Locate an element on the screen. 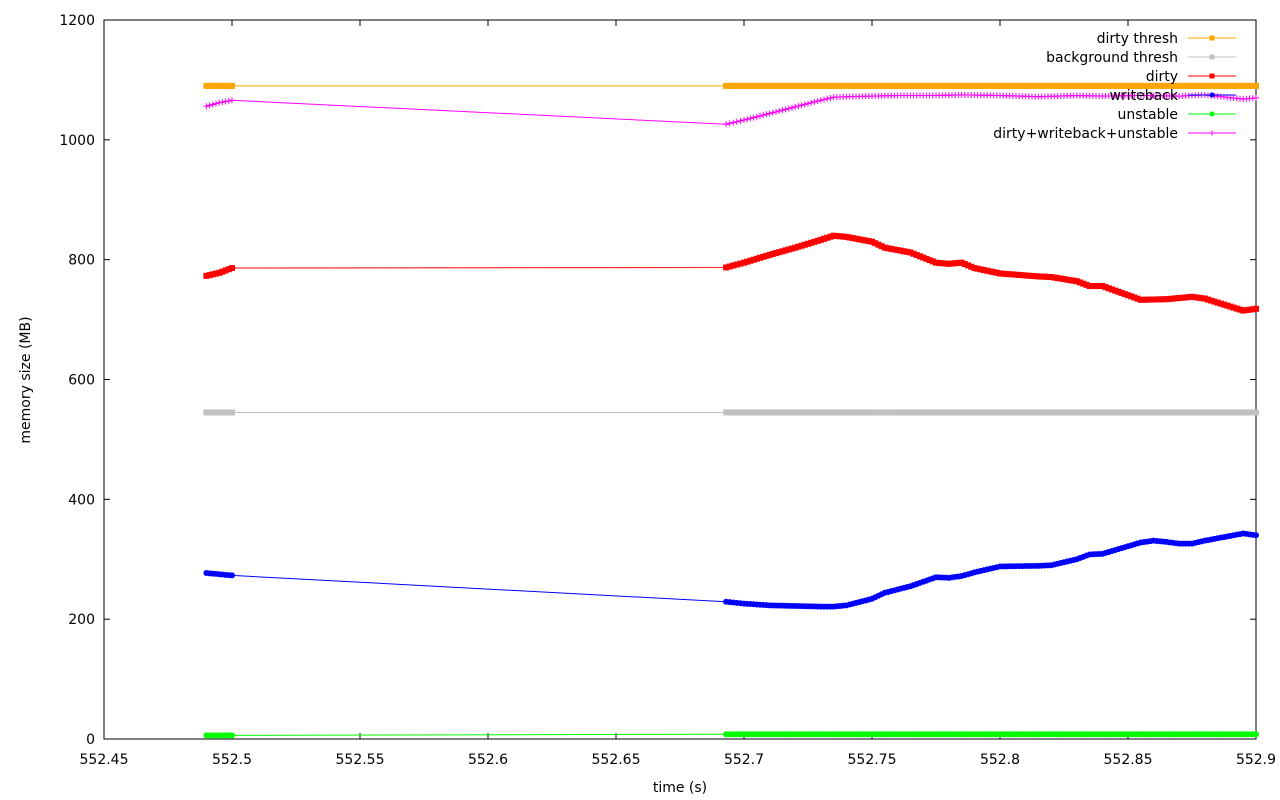 The height and width of the screenshot is (800, 1280). x-tick-label: 552.45 is located at coordinates (104, 760).